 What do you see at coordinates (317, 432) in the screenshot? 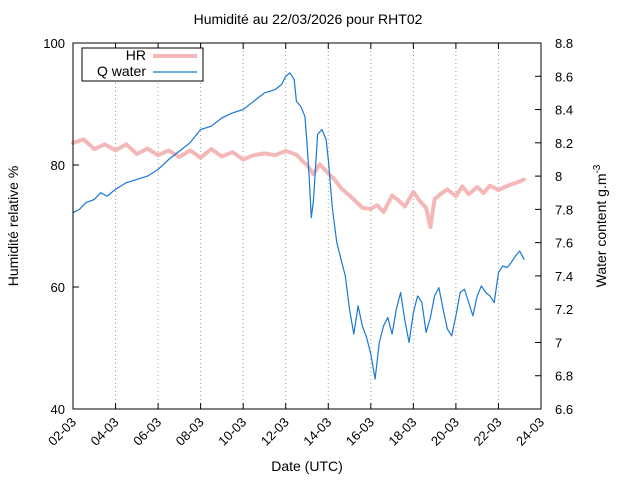
I see `x-tick-label: 14-03` at bounding box center [317, 432].